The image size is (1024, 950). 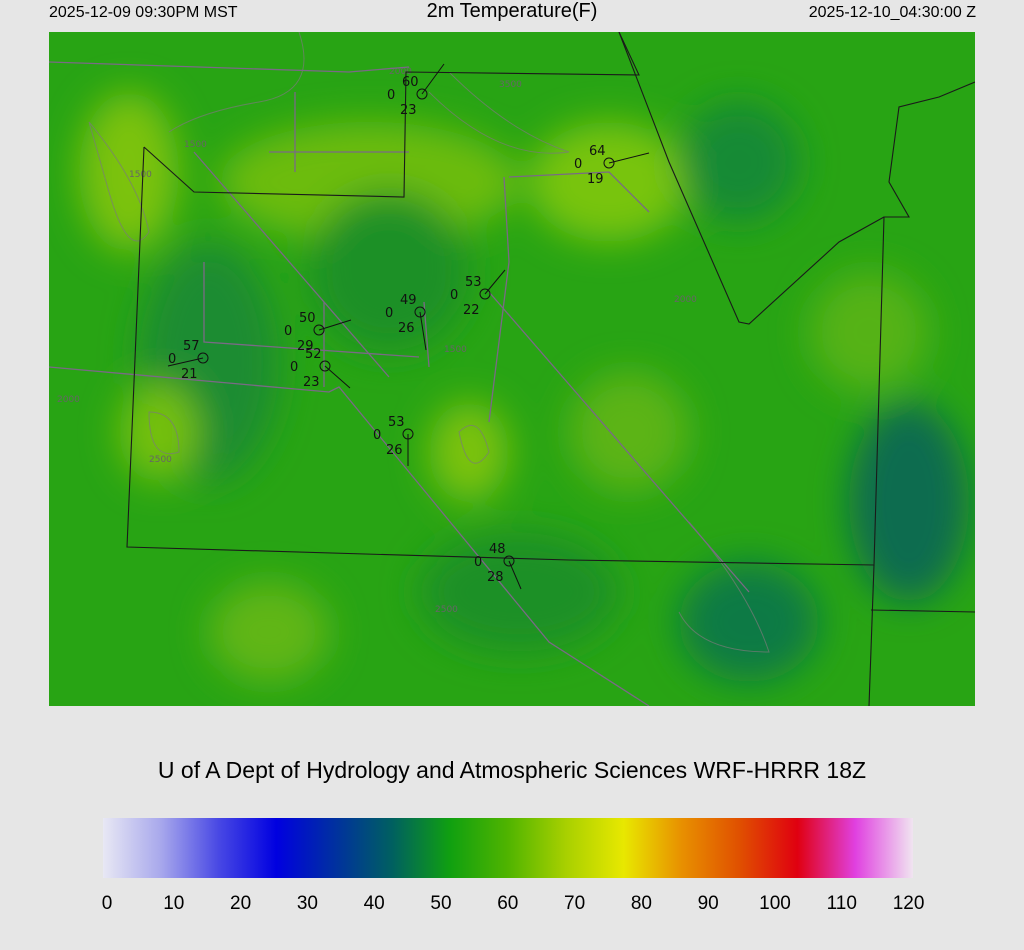 I want to click on station-dew: 29, so click(x=305, y=346).